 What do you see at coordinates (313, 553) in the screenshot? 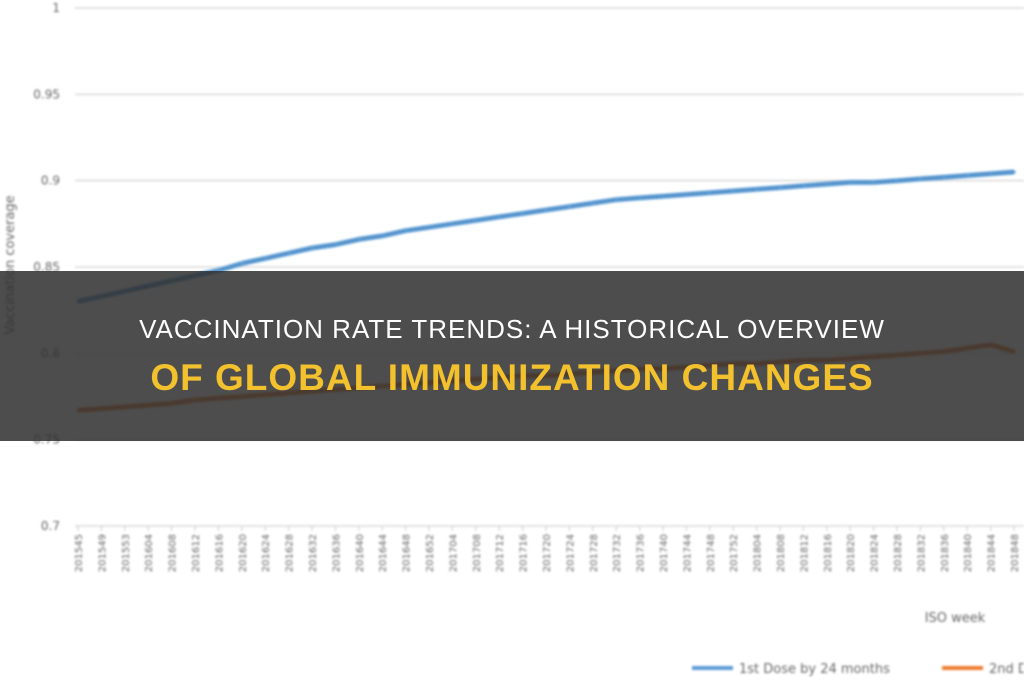
I see `x-tick-label: 201632` at bounding box center [313, 553].